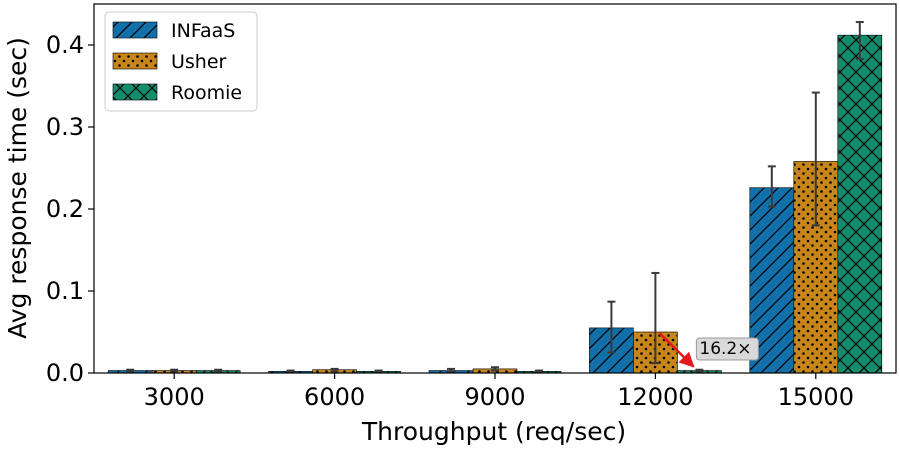 The height and width of the screenshot is (454, 900). Describe the element at coordinates (135, 61) in the screenshot. I see `legend-swatch-usher` at that location.